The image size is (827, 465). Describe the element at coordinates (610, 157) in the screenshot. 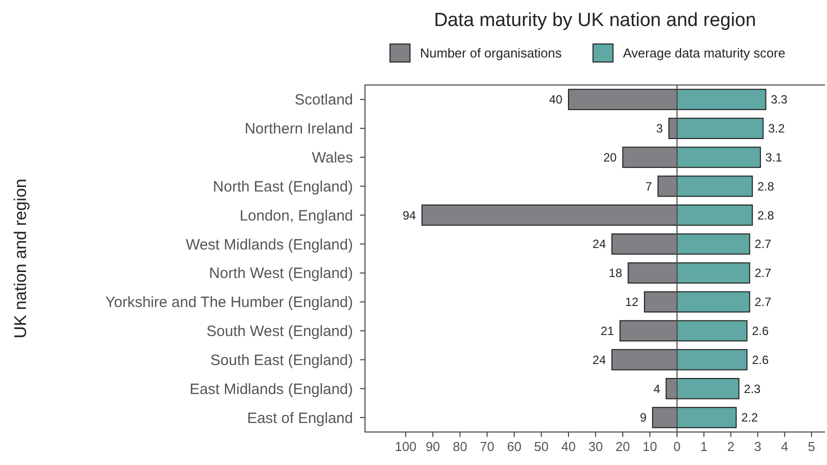

I see `data-label: 20` at that location.